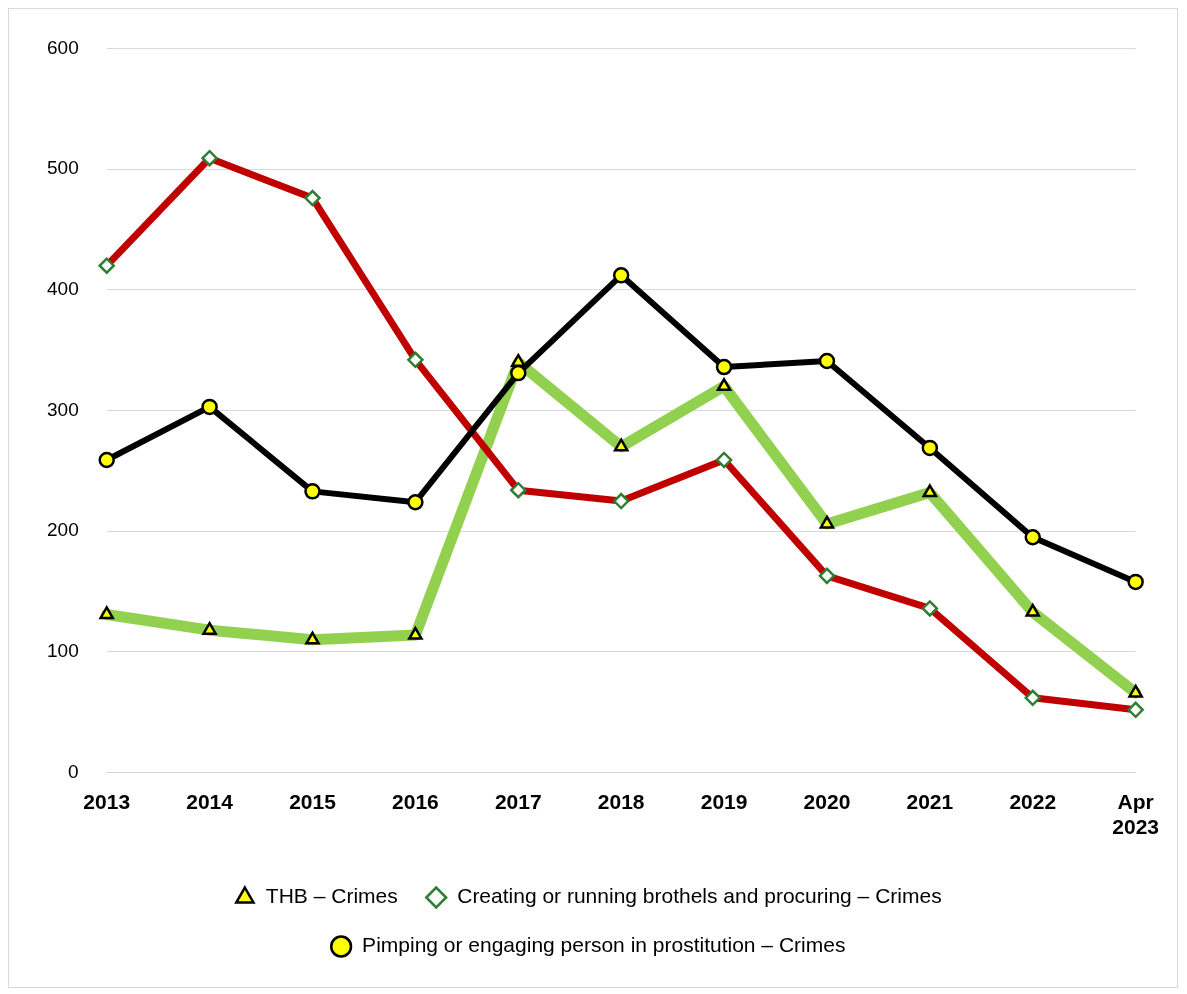 The image size is (1187, 994). I want to click on x-tick-label: Apr 2023, so click(1135, 814).